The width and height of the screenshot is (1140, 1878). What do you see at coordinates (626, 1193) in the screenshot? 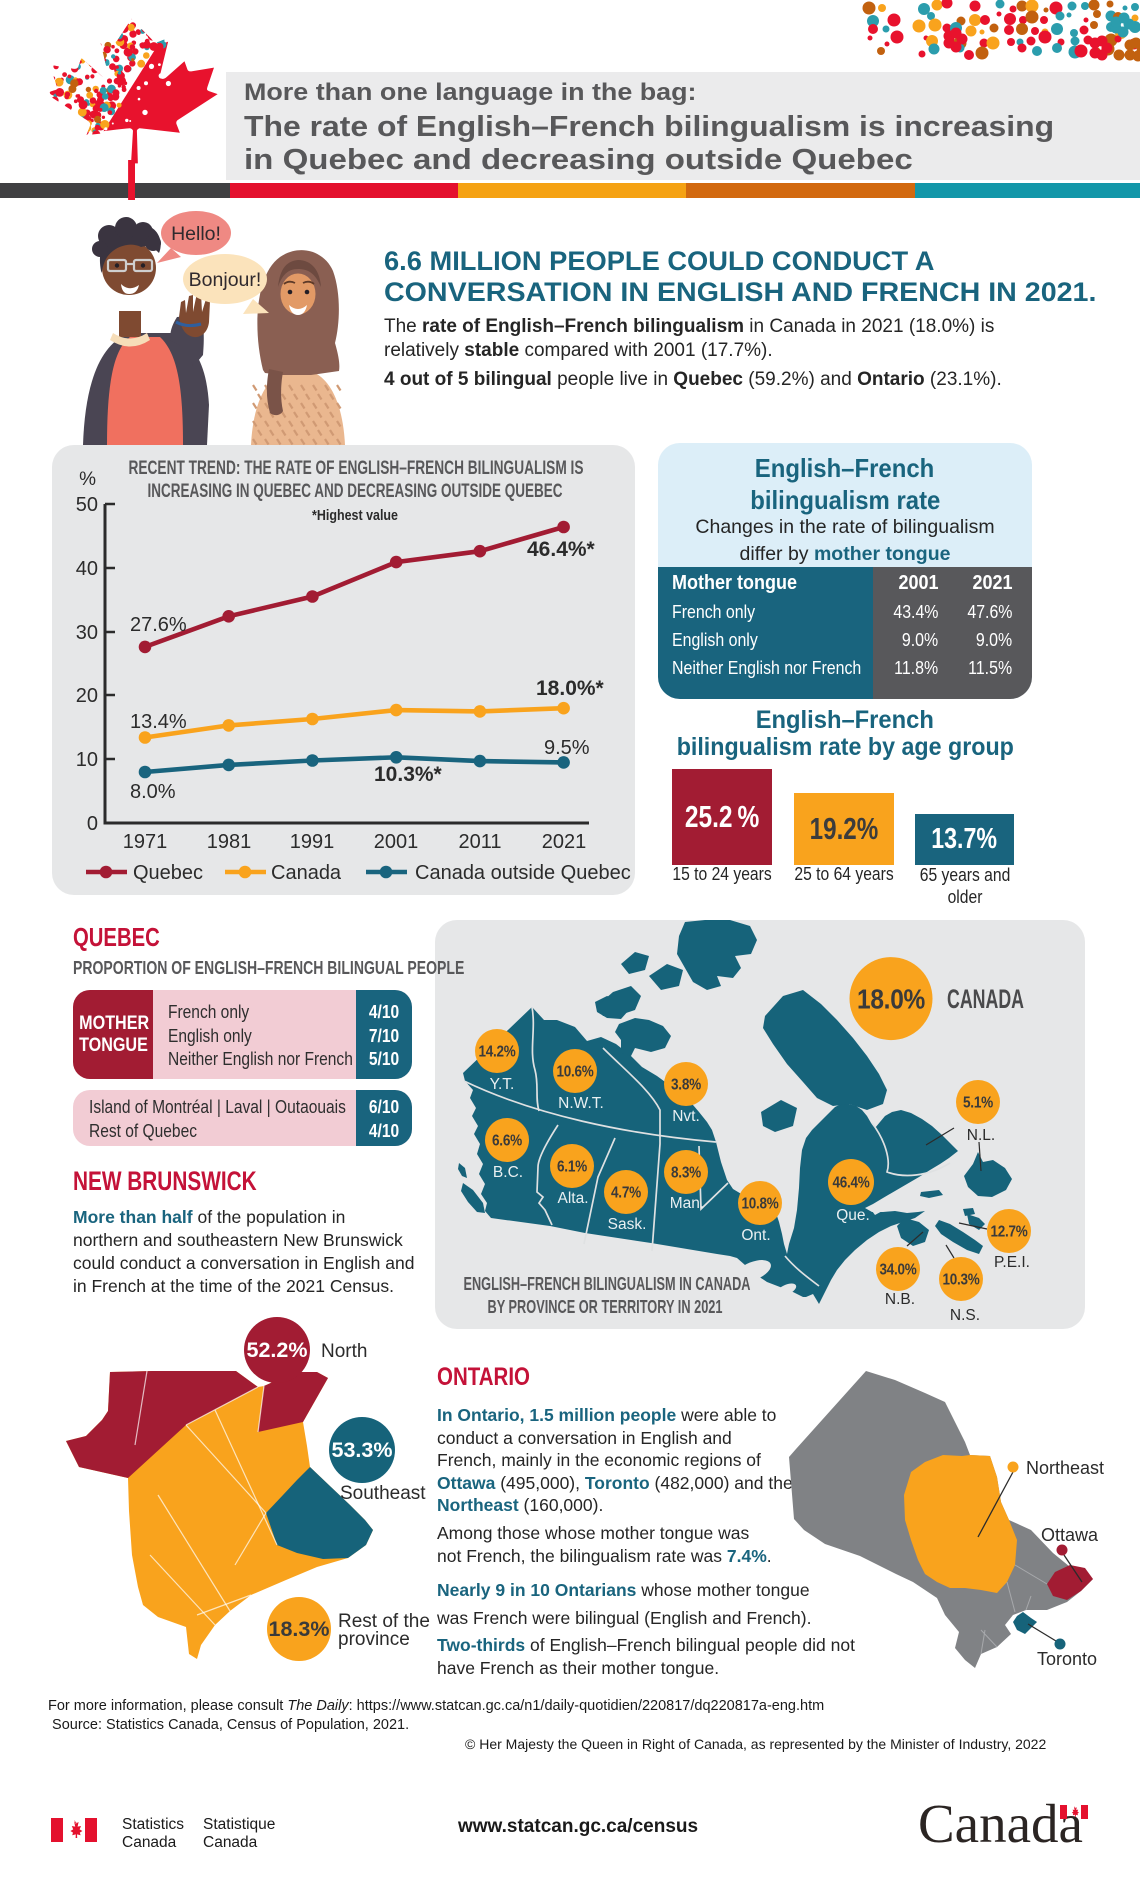
I see `svg-text: 4.7%` at bounding box center [626, 1193].